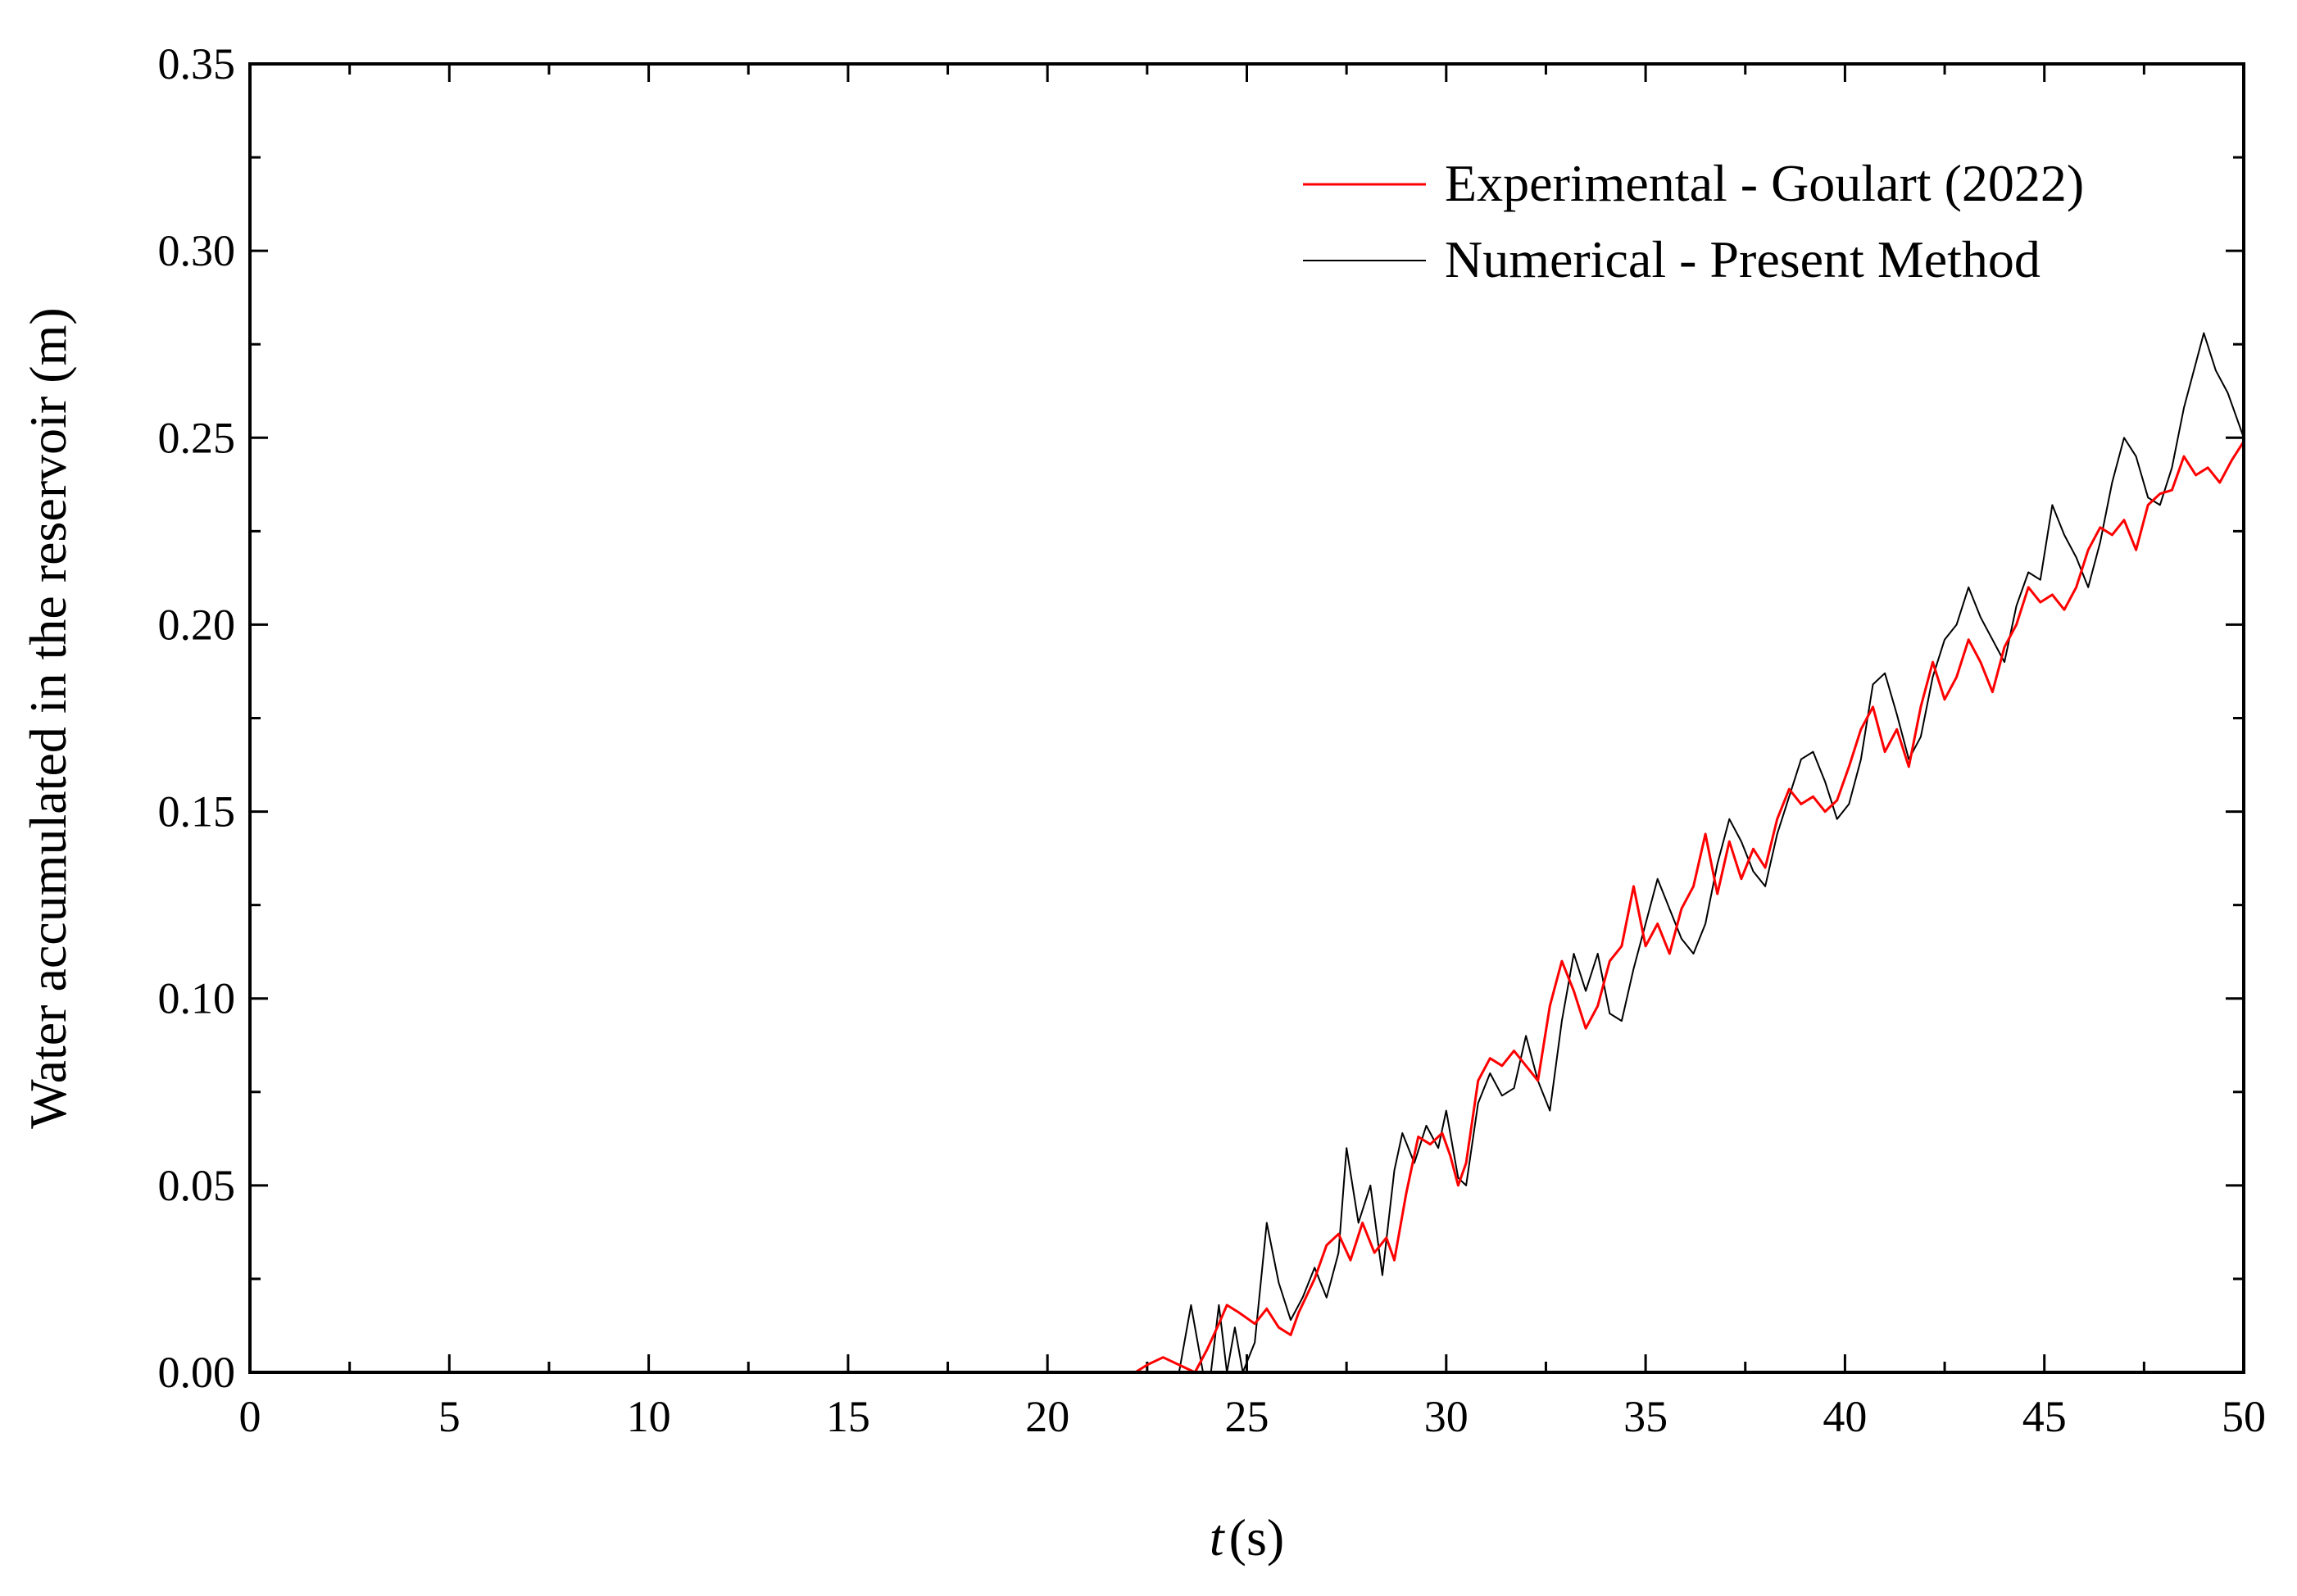 The image size is (2297, 1596). What do you see at coordinates (450, 1416) in the screenshot?
I see `x-tick-label: 5` at bounding box center [450, 1416].